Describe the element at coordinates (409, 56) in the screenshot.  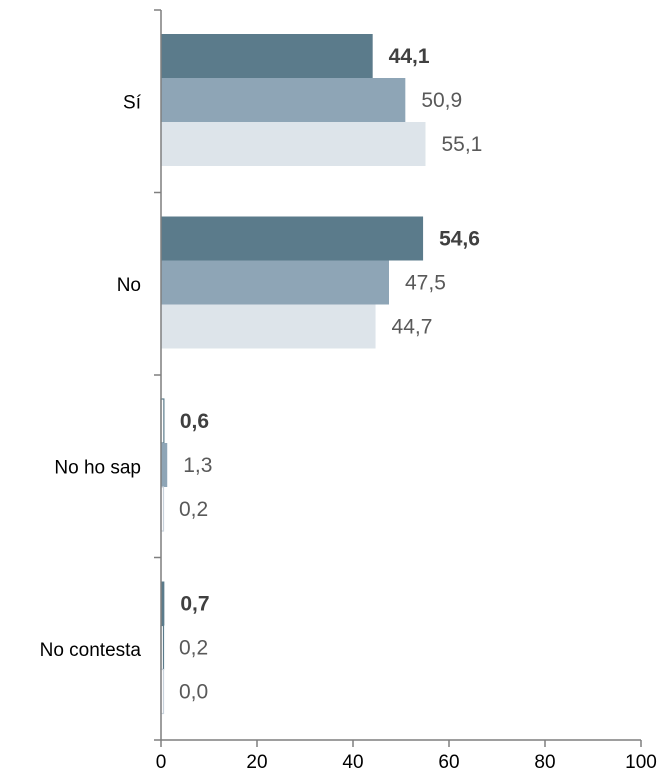
I see `value-label-0-0: 44,1` at that location.